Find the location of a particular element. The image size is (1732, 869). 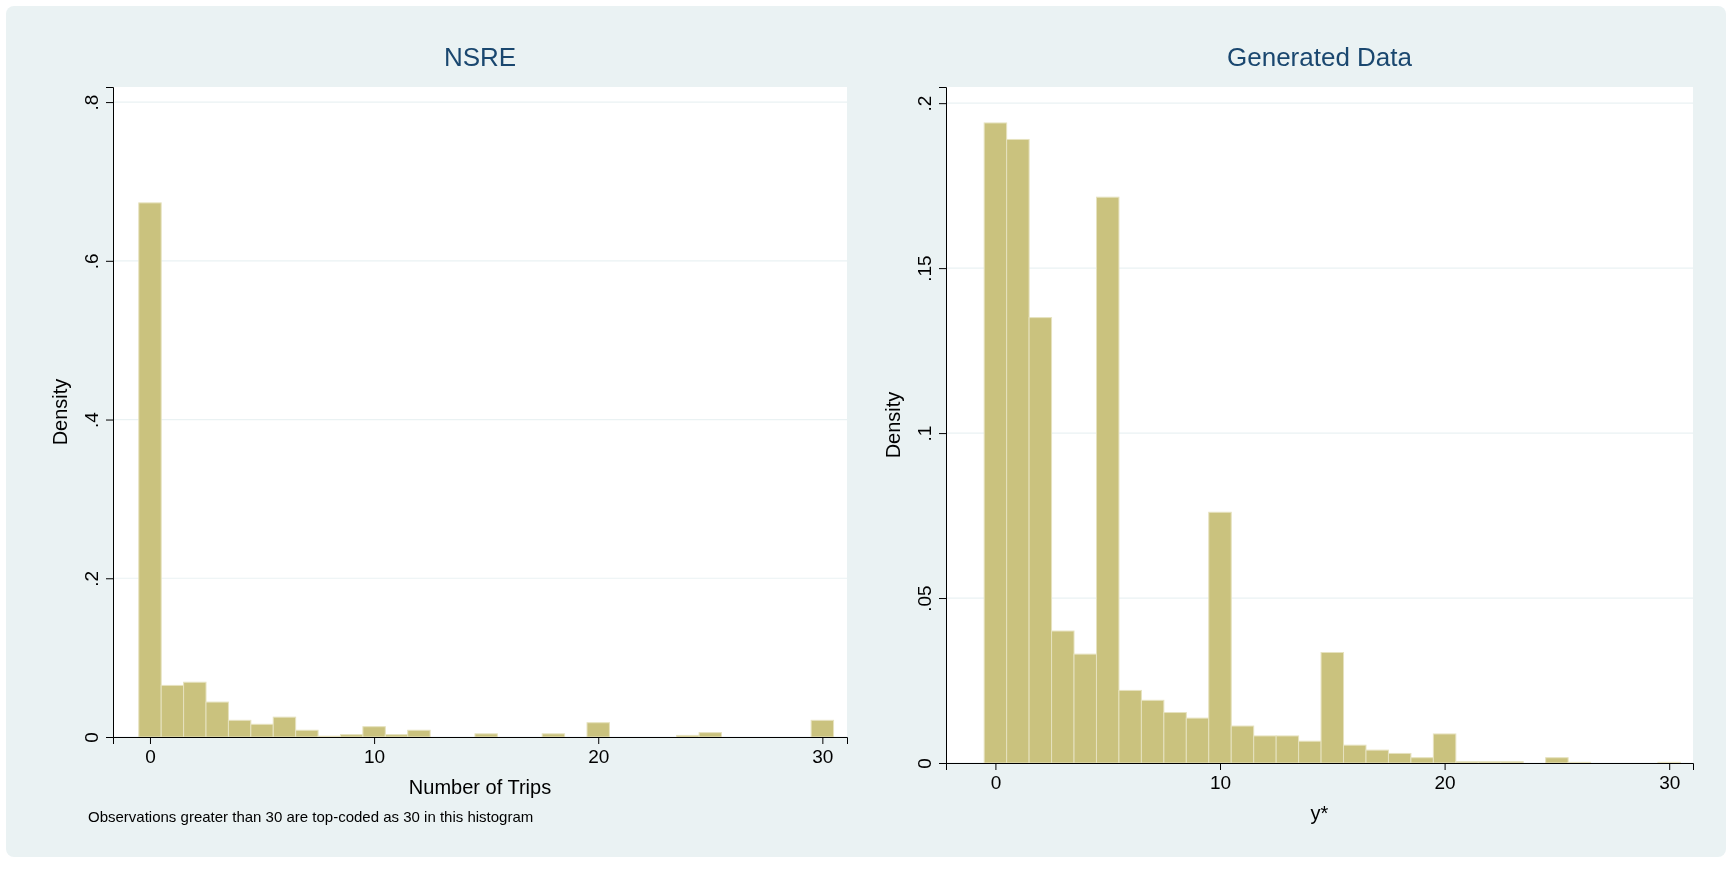

y-tick-label: .15 is located at coordinates (924, 268).